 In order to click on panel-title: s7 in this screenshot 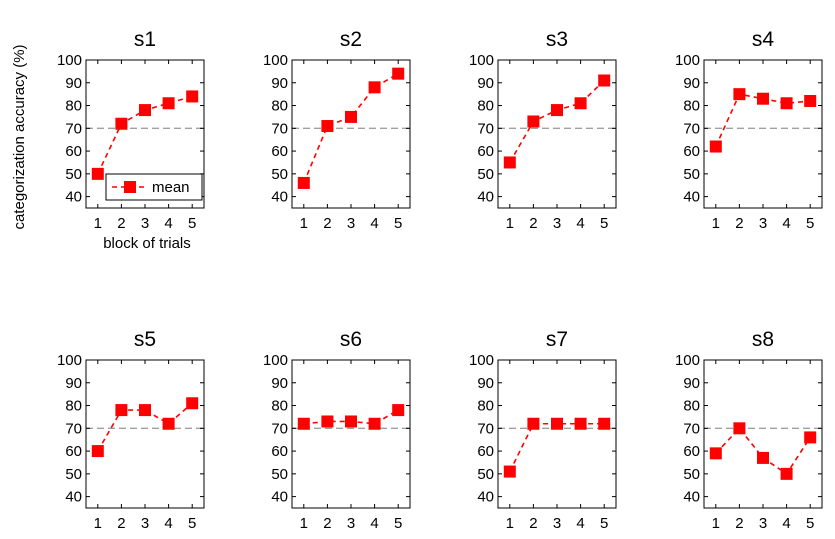, I will do `click(557, 339)`.